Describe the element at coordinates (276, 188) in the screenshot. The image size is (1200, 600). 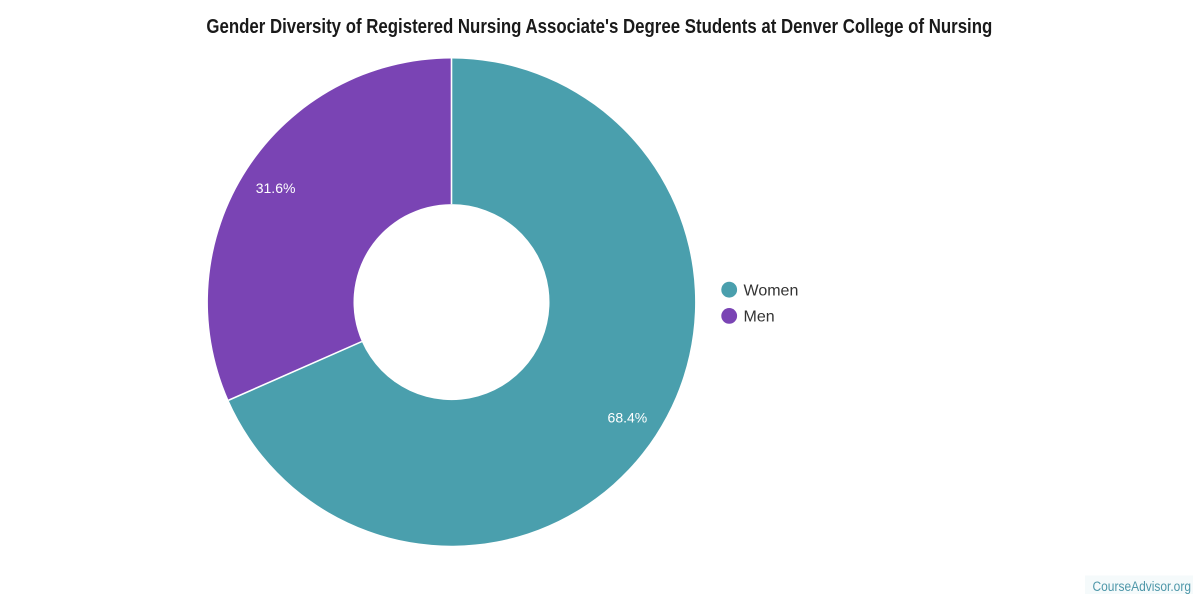
I see `svg-text: 31.6%` at that location.